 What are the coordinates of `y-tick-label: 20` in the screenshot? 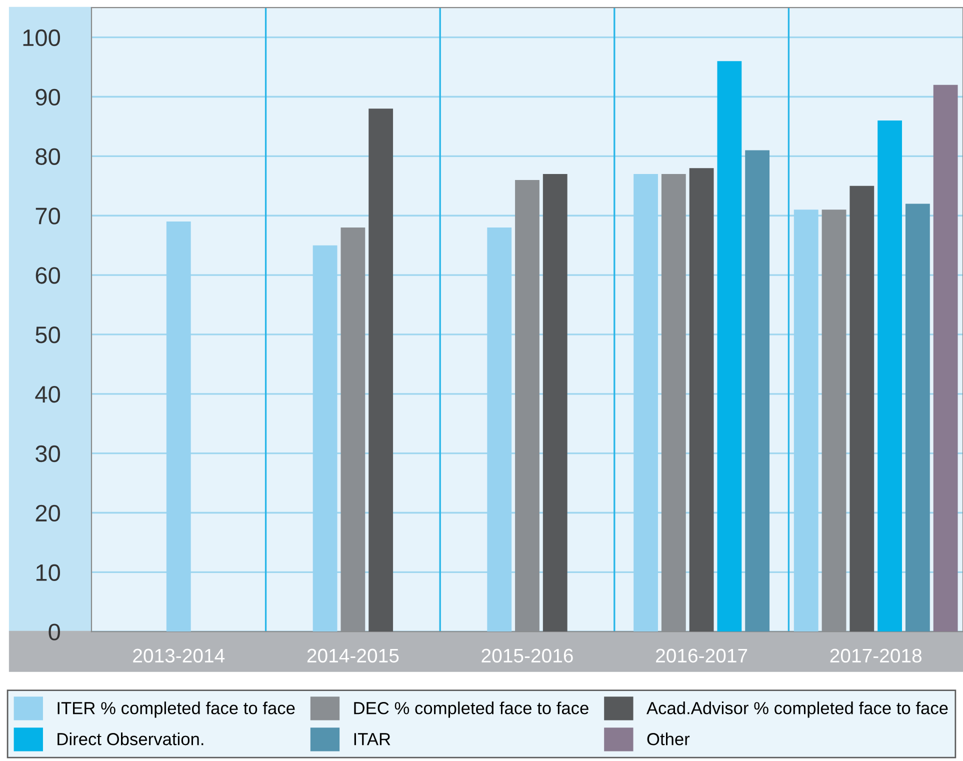 It's located at (48, 513).